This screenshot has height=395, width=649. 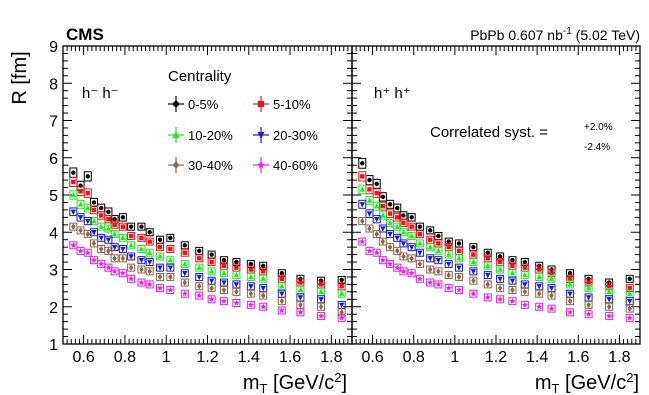 I want to click on x-tick-label: 1.6, so click(x=578, y=357).